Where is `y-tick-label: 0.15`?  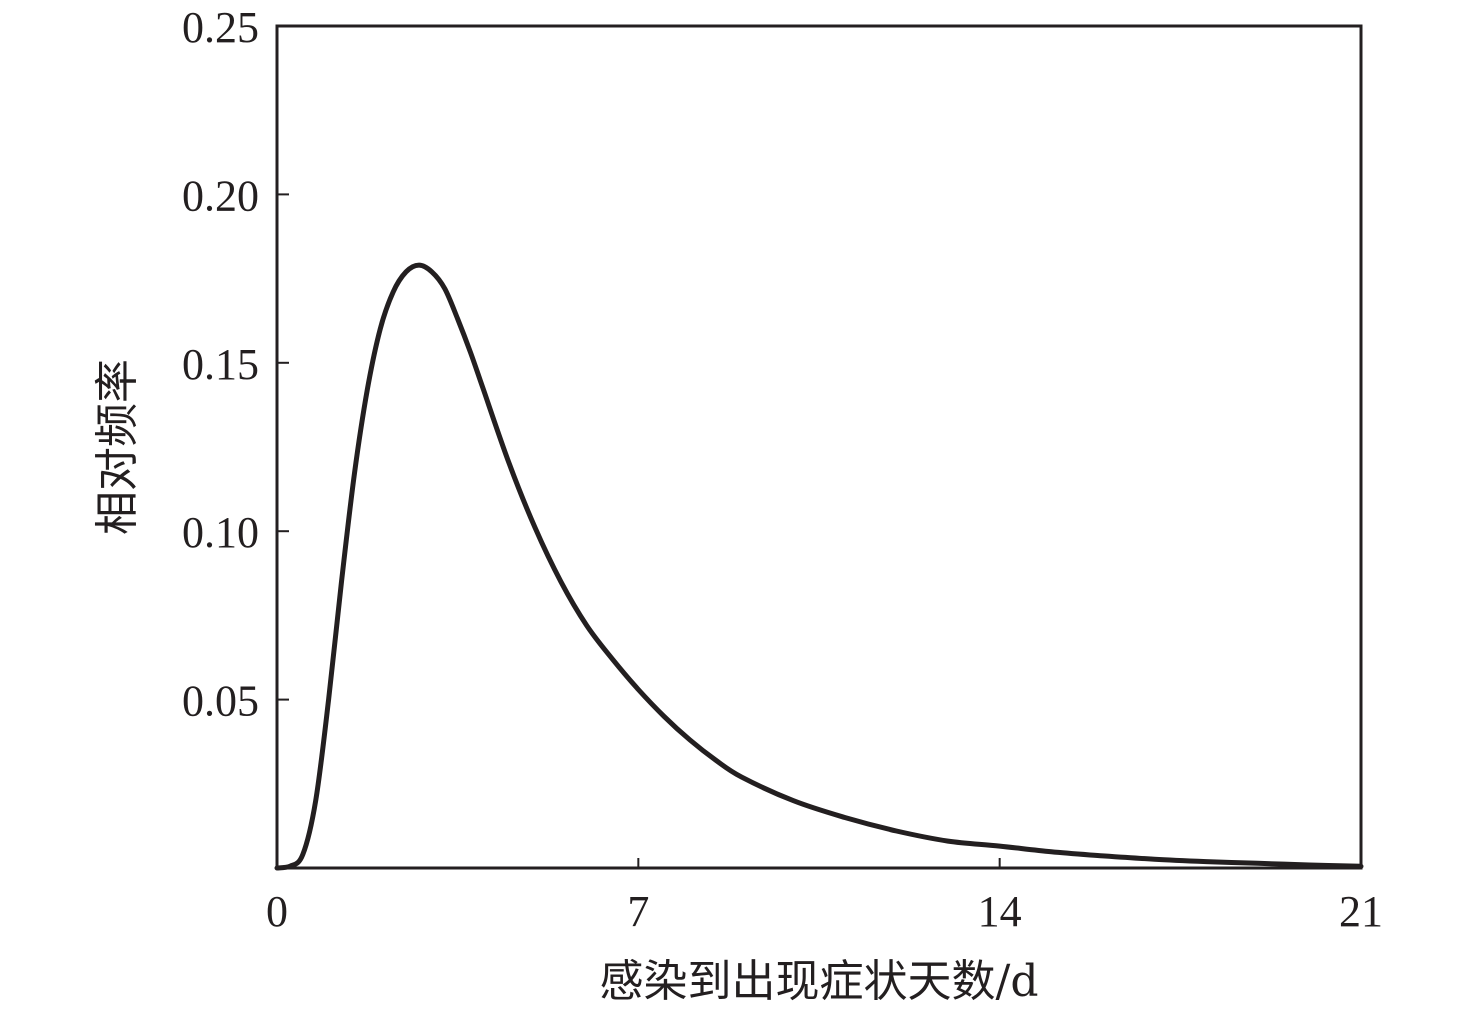
y-tick-label: 0.15 is located at coordinates (220, 364).